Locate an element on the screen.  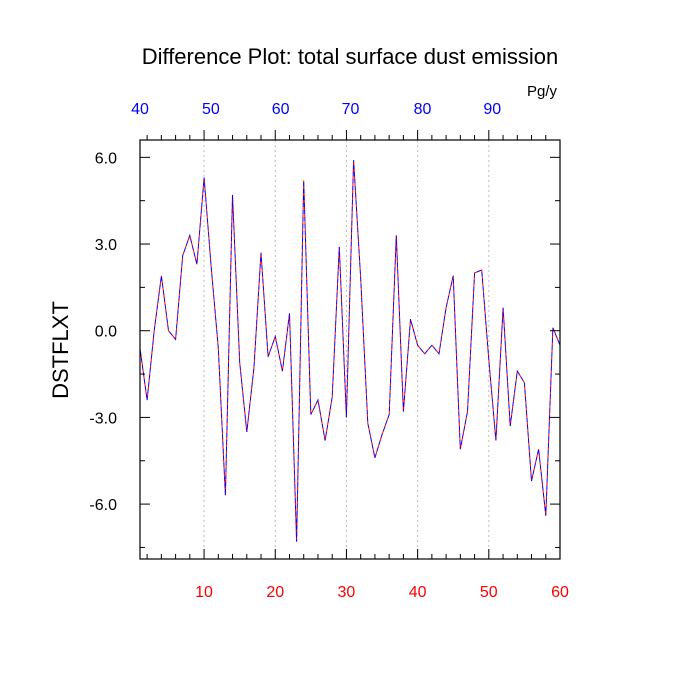
top-tick-label: 70 is located at coordinates (351, 109).